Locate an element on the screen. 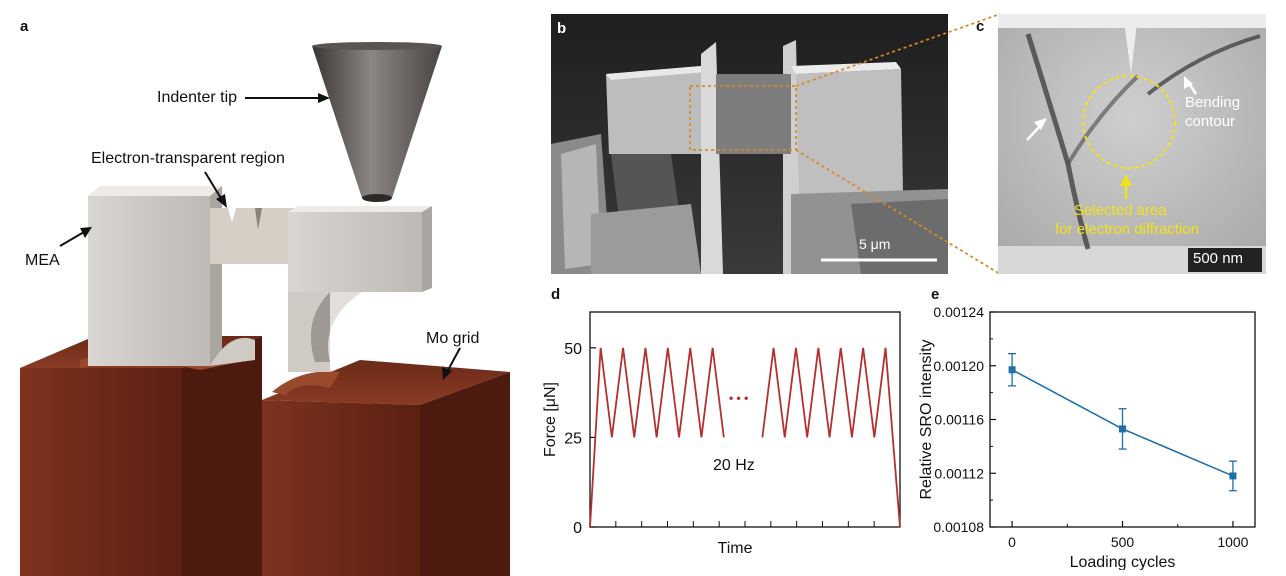  x-tick-label: 0 is located at coordinates (1012, 542).